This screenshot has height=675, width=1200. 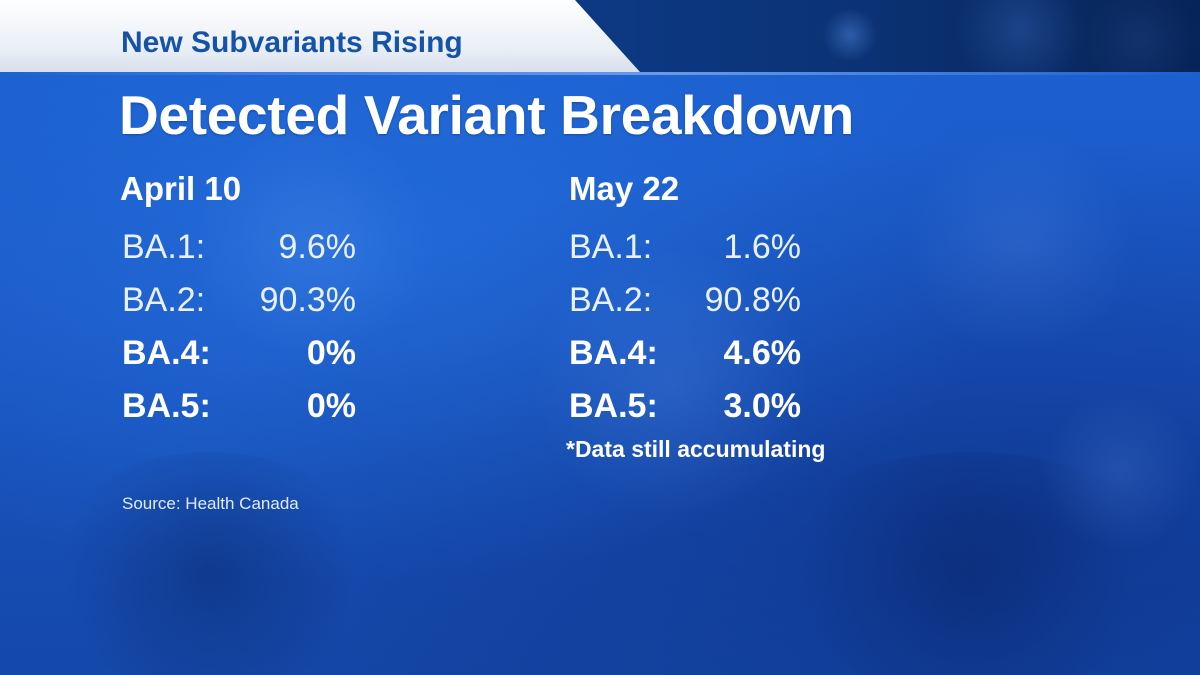 What do you see at coordinates (762, 353) in the screenshot?
I see `variant-value: 4.6%` at bounding box center [762, 353].